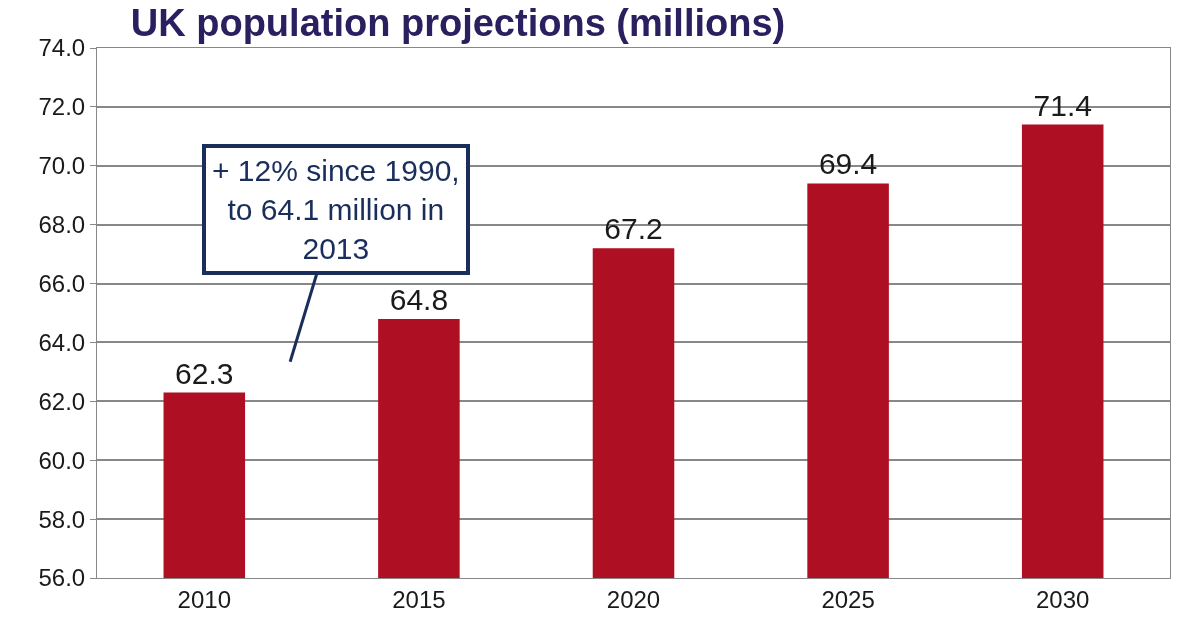 Image resolution: width=1189 pixels, height=629 pixels. What do you see at coordinates (1062, 105) in the screenshot?
I see `data-label: 71.4` at bounding box center [1062, 105].